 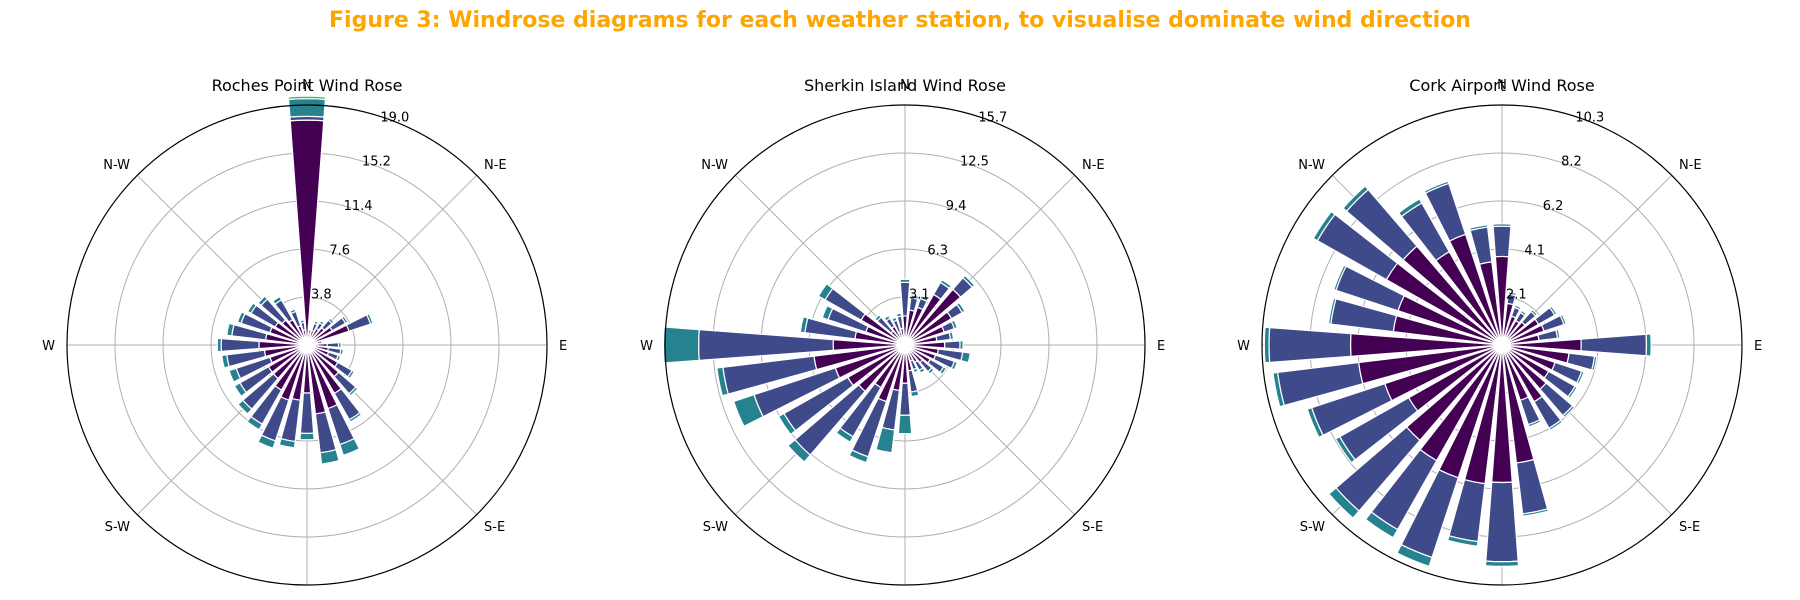 What do you see at coordinates (937, 250) in the screenshot?
I see `radial-tick-label: 6.3` at bounding box center [937, 250].